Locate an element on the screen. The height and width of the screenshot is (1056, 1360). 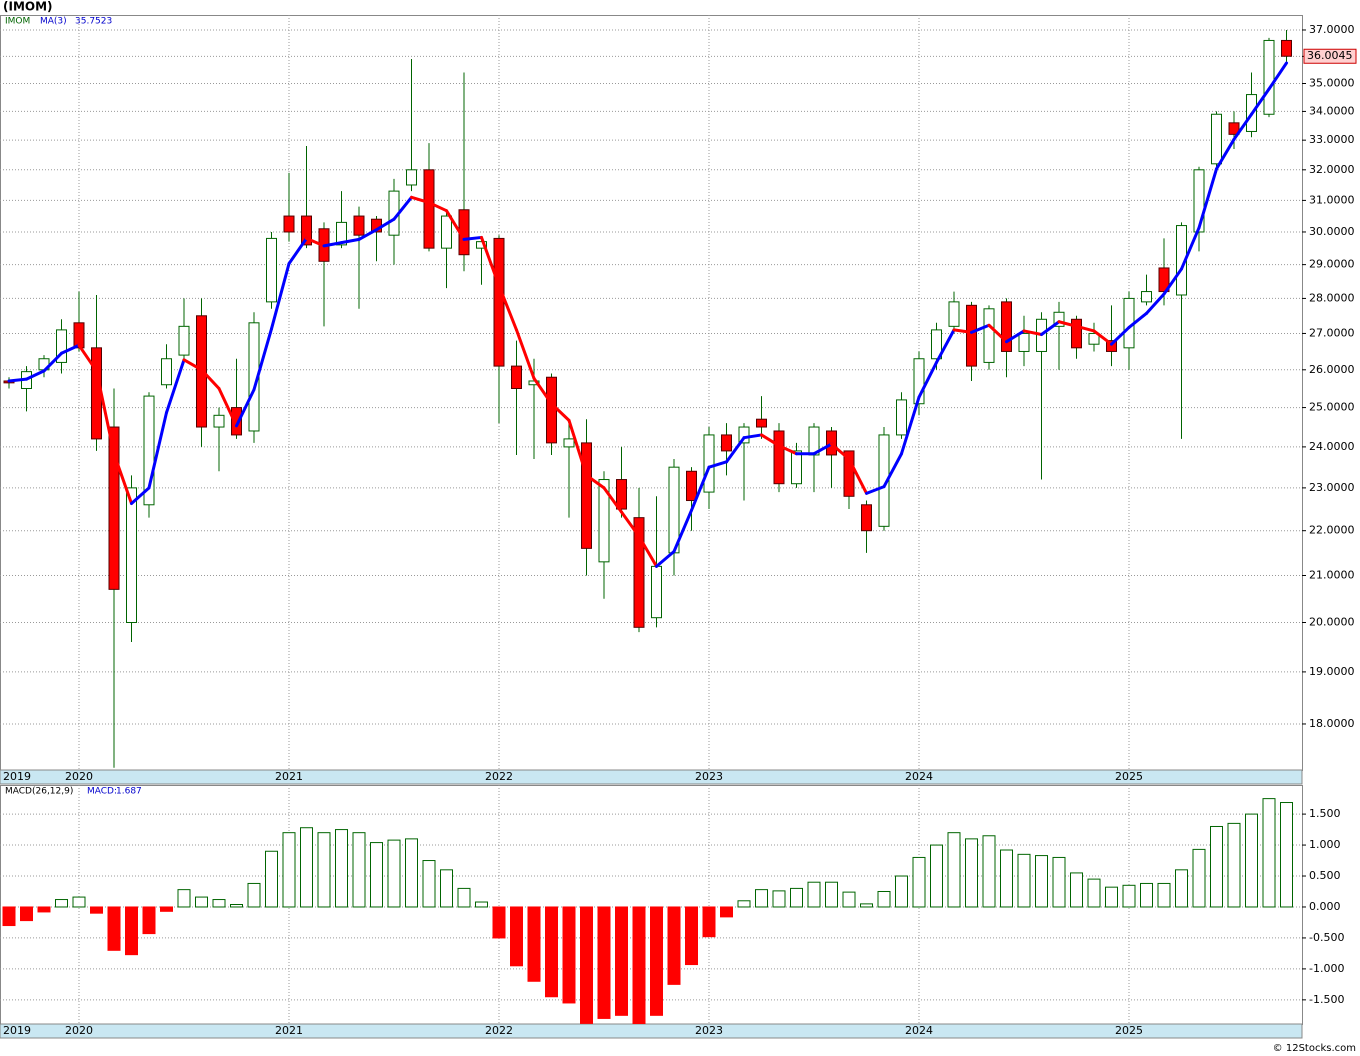
y-tick-label: 23.0000 is located at coordinates (1332, 487).